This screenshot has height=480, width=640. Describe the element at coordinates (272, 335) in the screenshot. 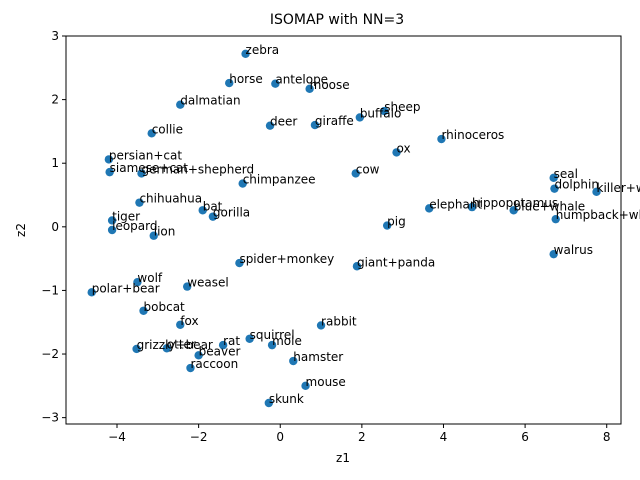

I see `point-label: squirrel` at that location.